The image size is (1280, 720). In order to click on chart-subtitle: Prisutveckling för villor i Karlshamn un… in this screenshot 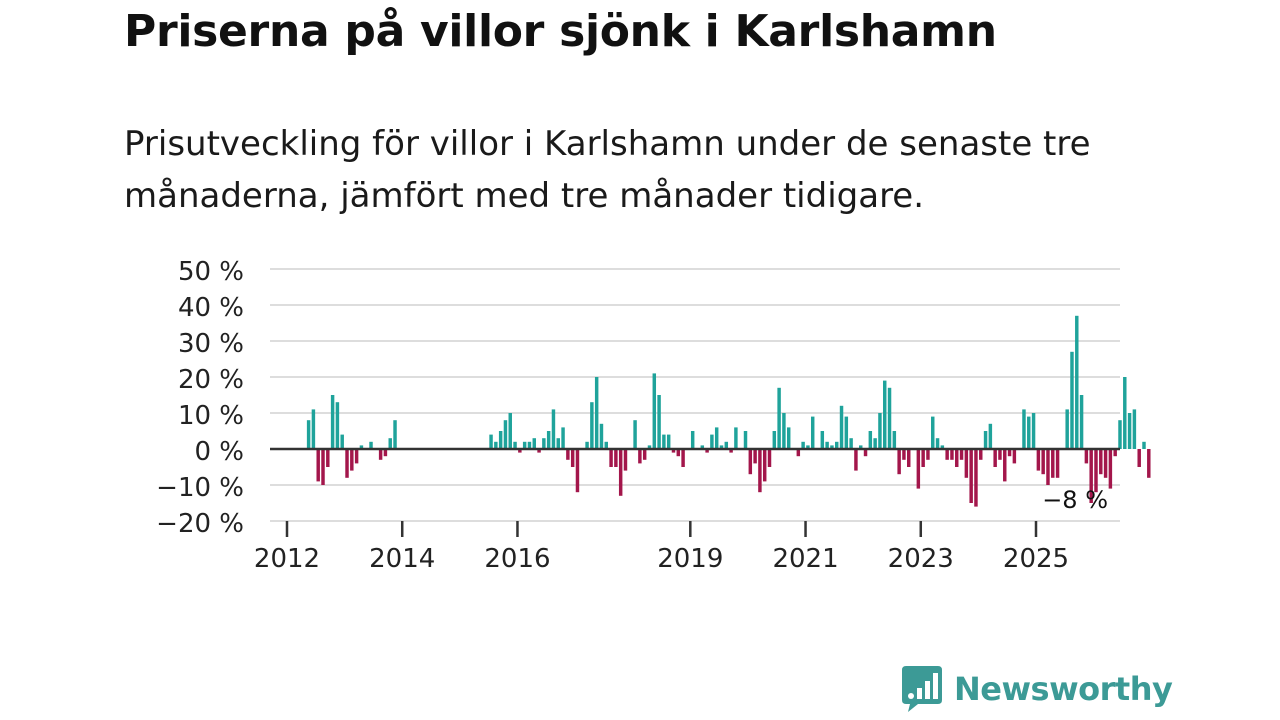, I will do `click(607, 170)`.